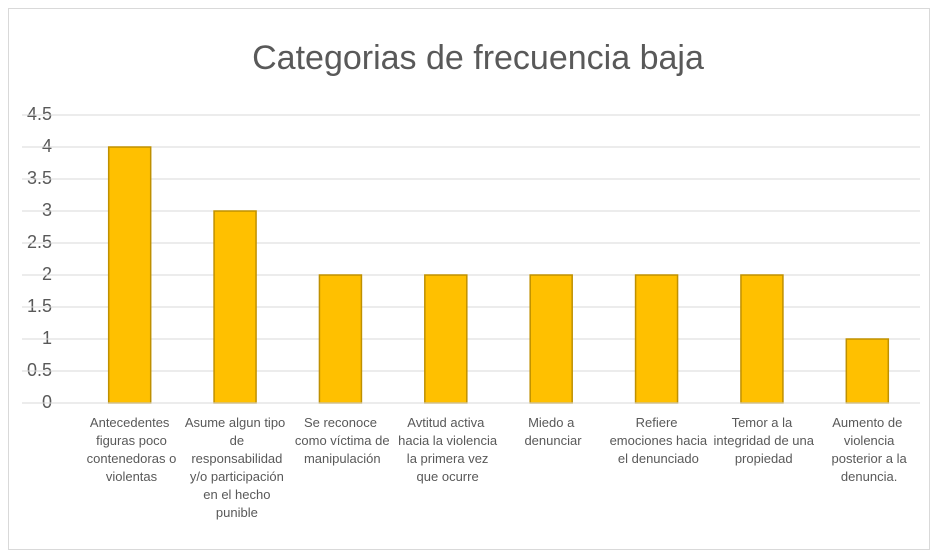 This screenshot has width=936, height=558. I want to click on y-tick-label: 0, so click(47, 402).